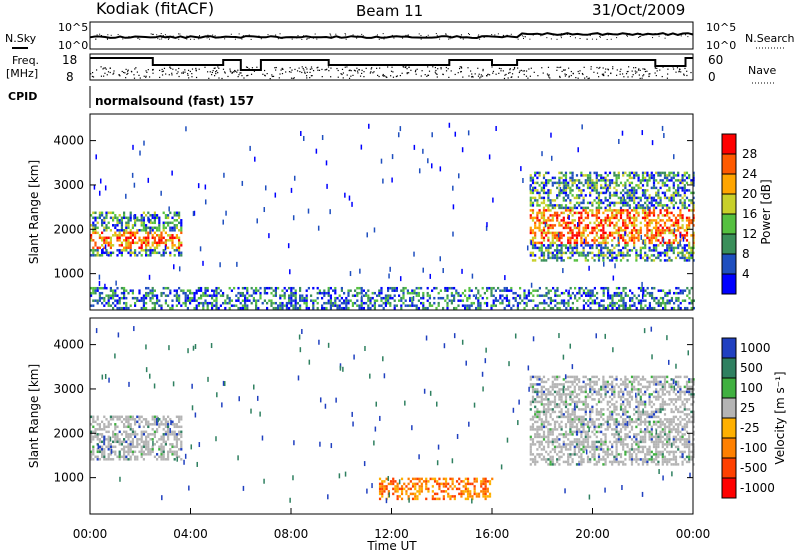  I want to click on noise-tick-left-top: 10^5, so click(73, 27).